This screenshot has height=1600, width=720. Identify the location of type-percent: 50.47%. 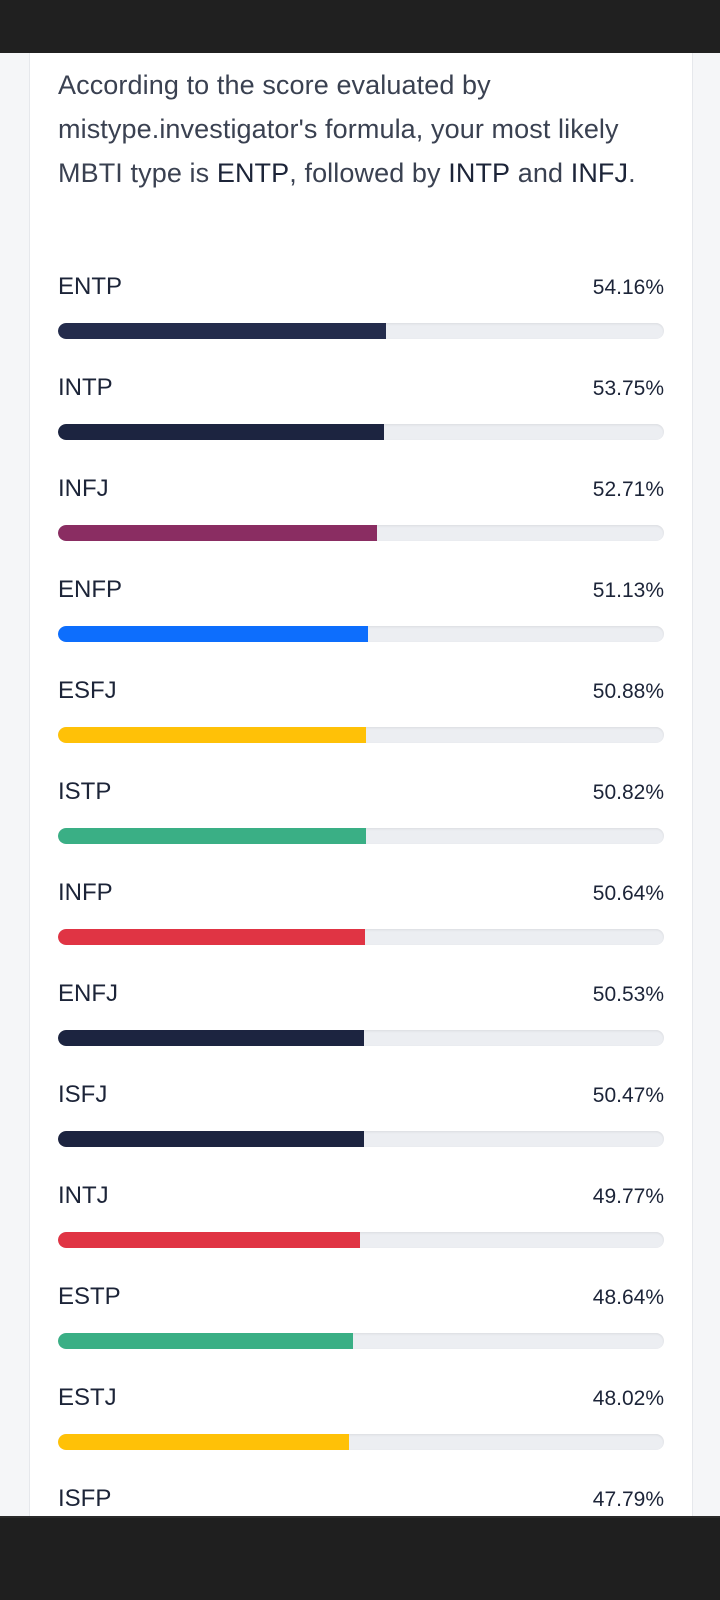
(628, 1095).